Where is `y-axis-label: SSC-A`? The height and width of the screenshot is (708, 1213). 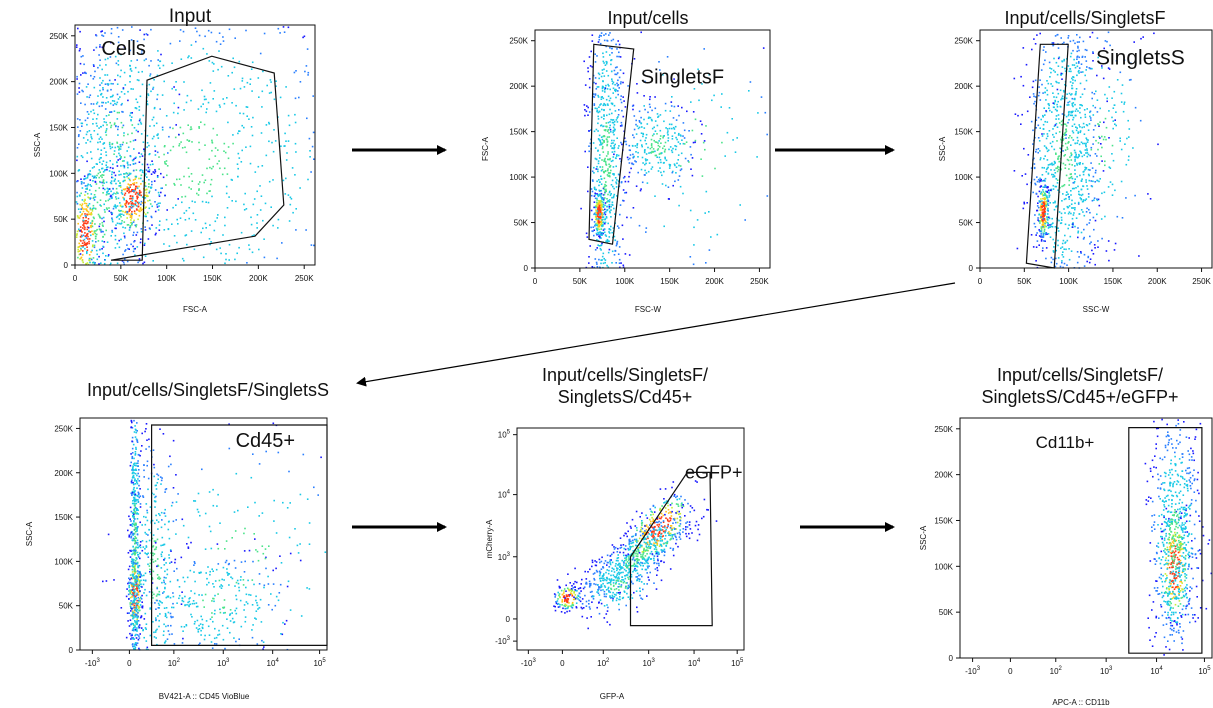
y-axis-label: SSC-A is located at coordinates (942, 148).